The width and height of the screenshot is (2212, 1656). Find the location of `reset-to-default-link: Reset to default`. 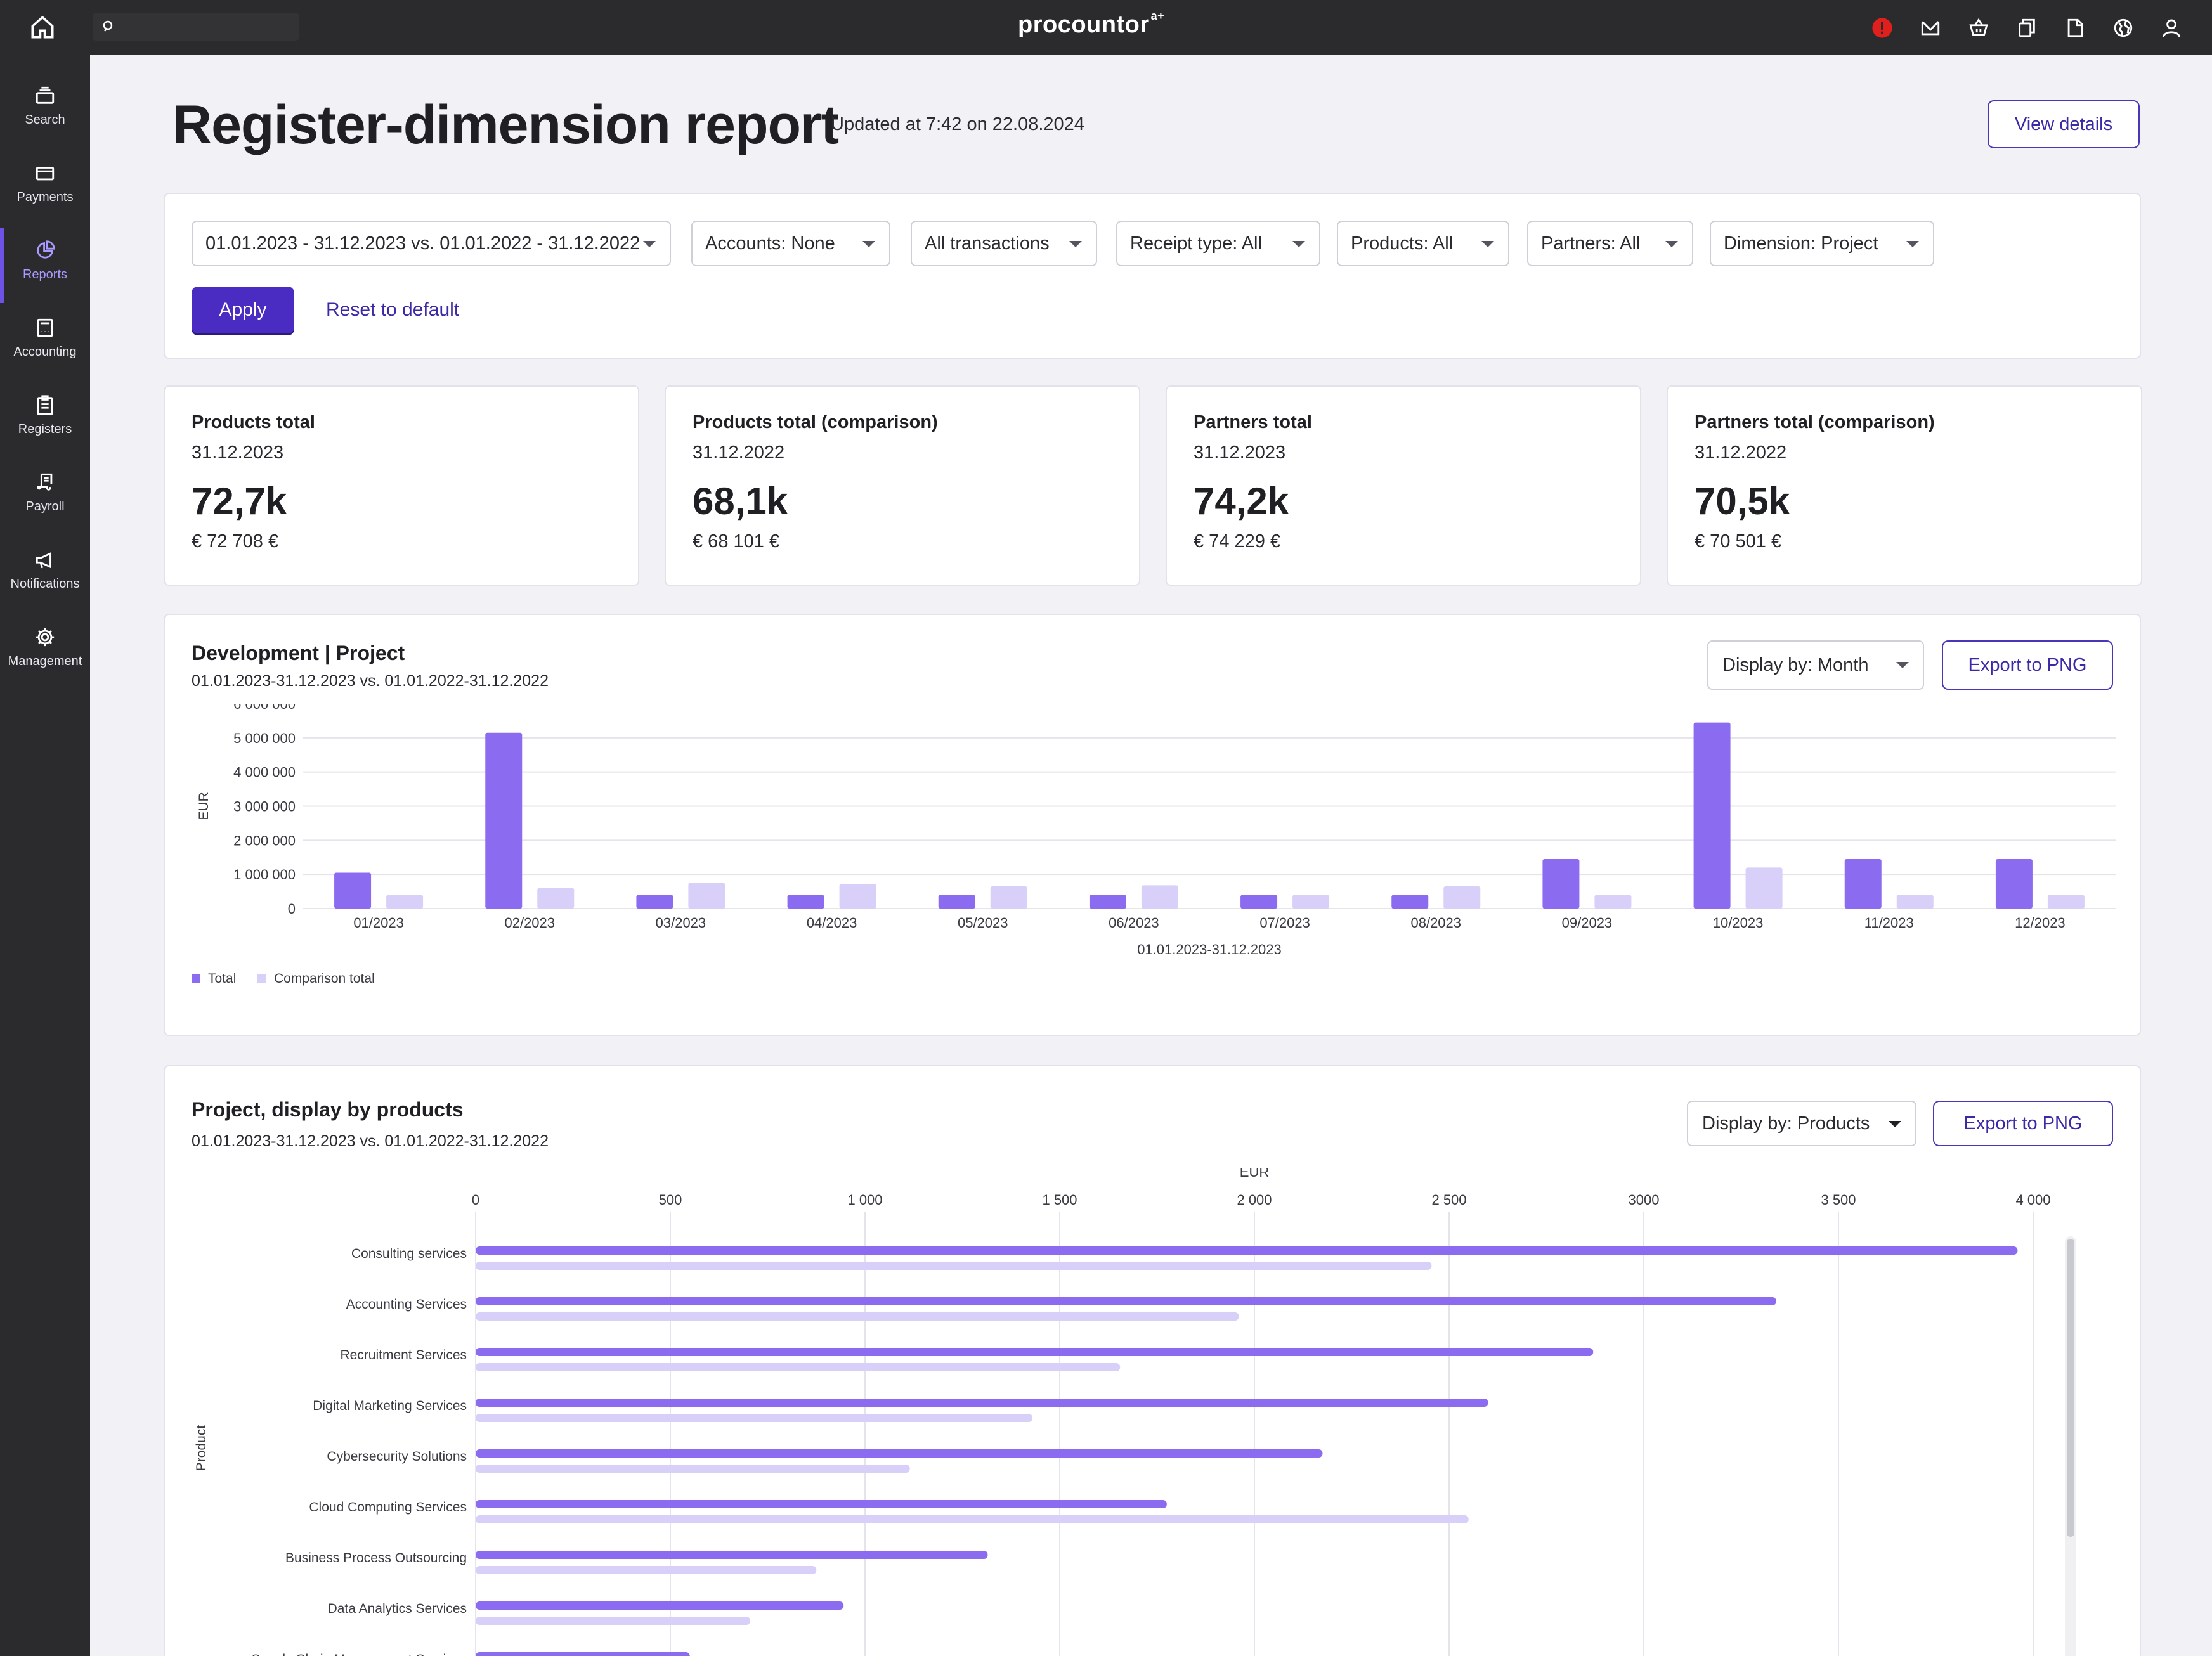

reset-to-default-link: Reset to default is located at coordinates (393, 309).